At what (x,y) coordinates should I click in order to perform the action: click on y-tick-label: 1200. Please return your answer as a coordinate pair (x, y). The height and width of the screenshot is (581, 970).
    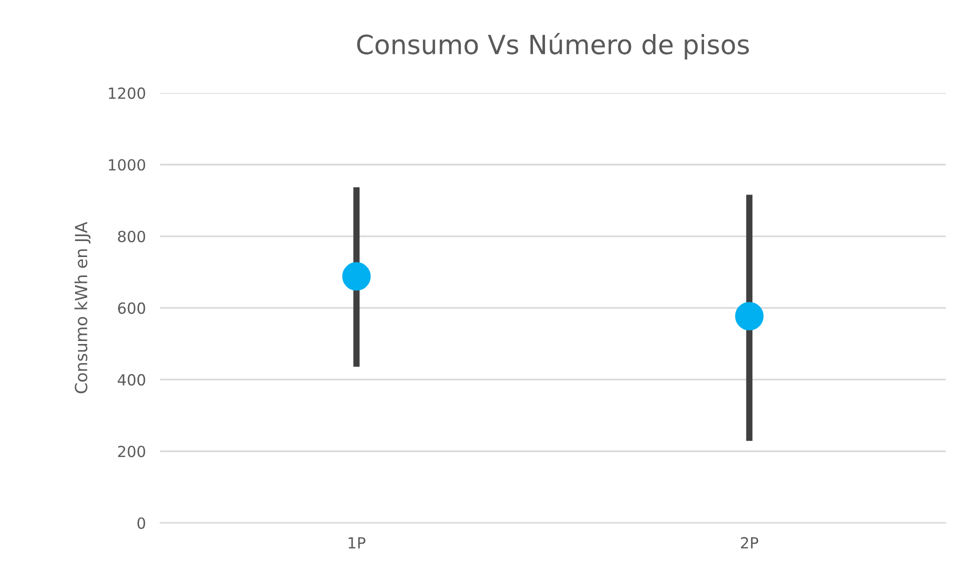
    Looking at the image, I should click on (127, 93).